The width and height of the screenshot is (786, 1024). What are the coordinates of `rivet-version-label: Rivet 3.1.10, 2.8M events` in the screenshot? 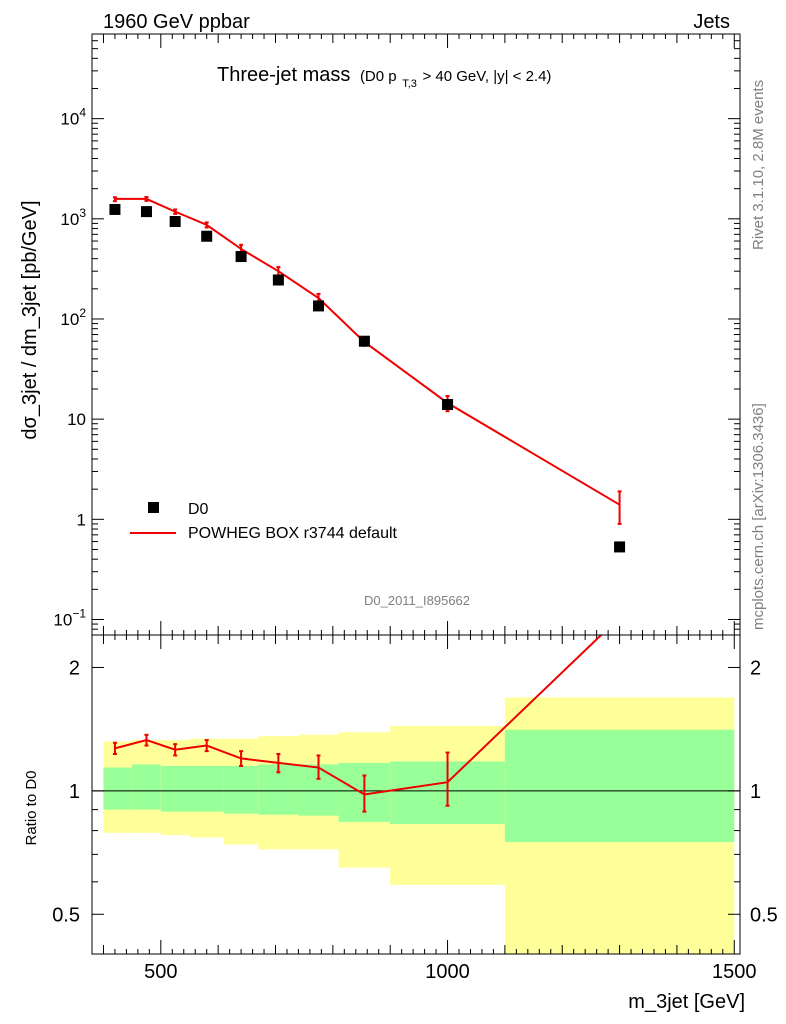 It's located at (758, 165).